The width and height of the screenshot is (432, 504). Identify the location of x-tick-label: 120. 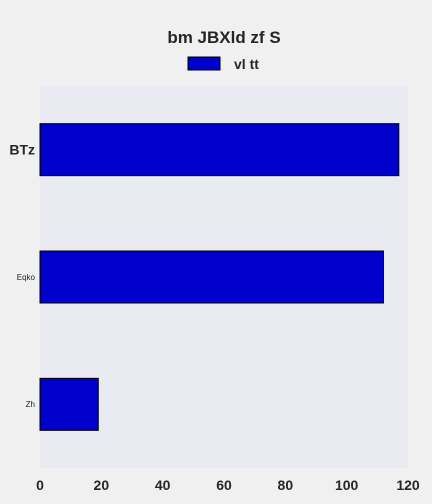
(408, 485).